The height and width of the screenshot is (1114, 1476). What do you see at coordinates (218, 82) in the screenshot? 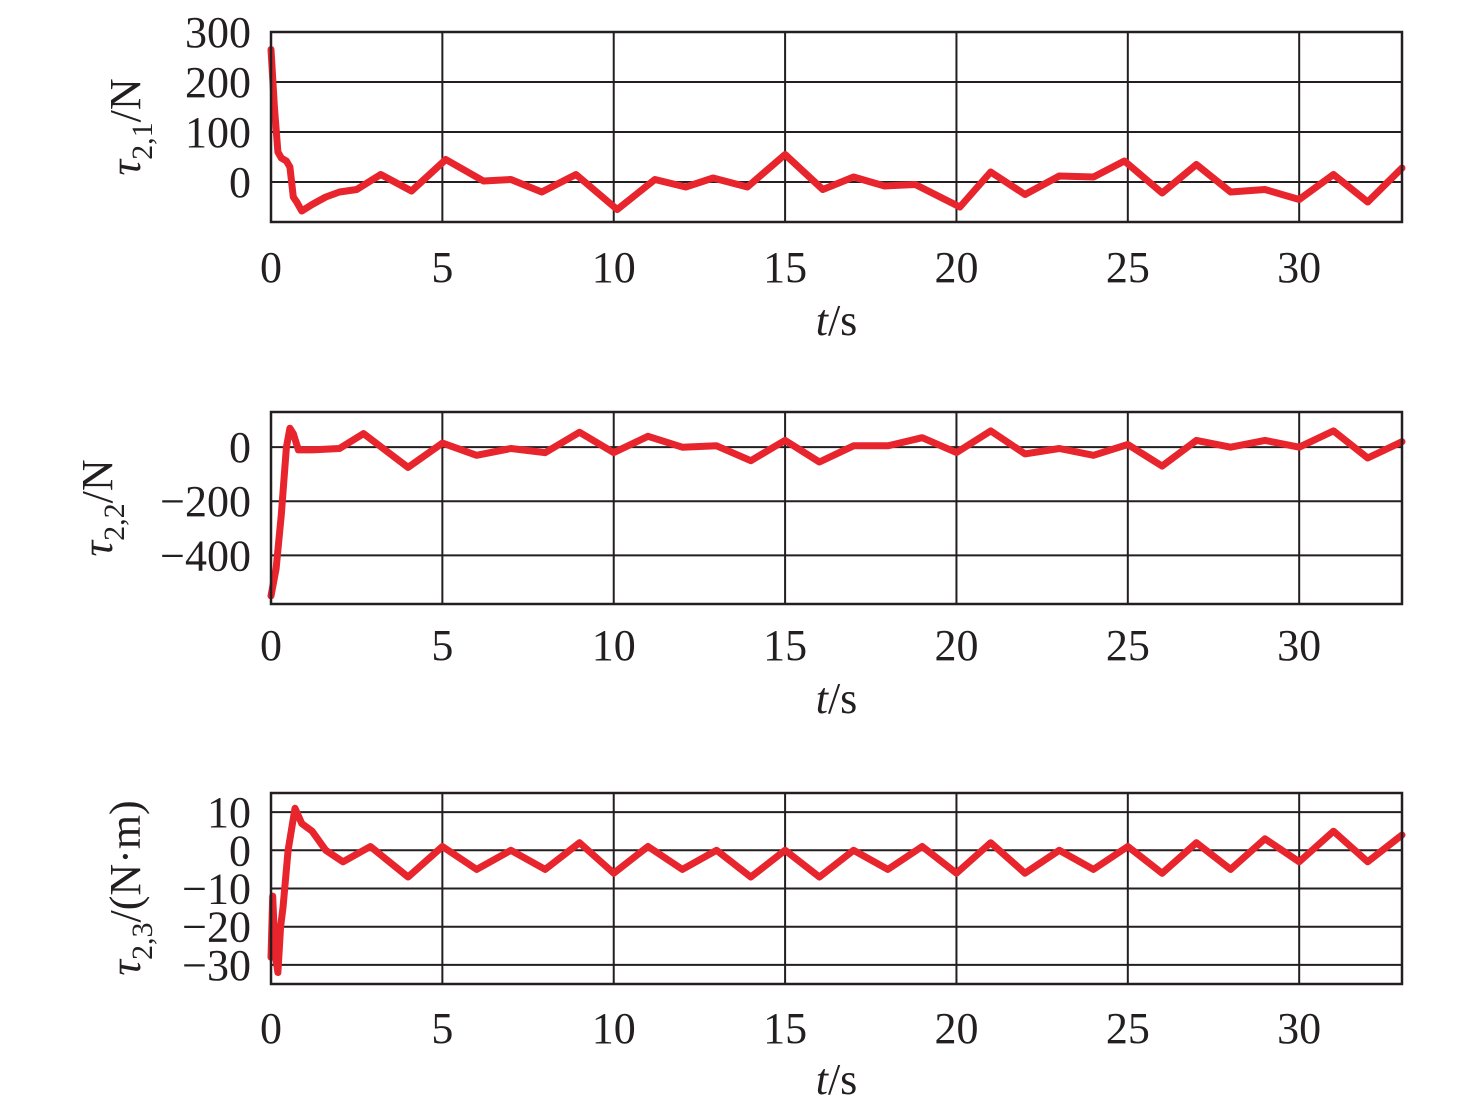
I see `y-tick-label: 200` at bounding box center [218, 82].